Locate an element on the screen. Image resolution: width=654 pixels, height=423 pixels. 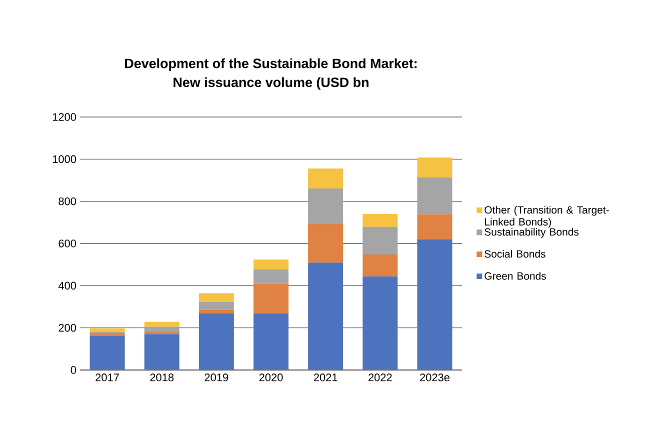
x-tick-label: 2017 is located at coordinates (107, 378).